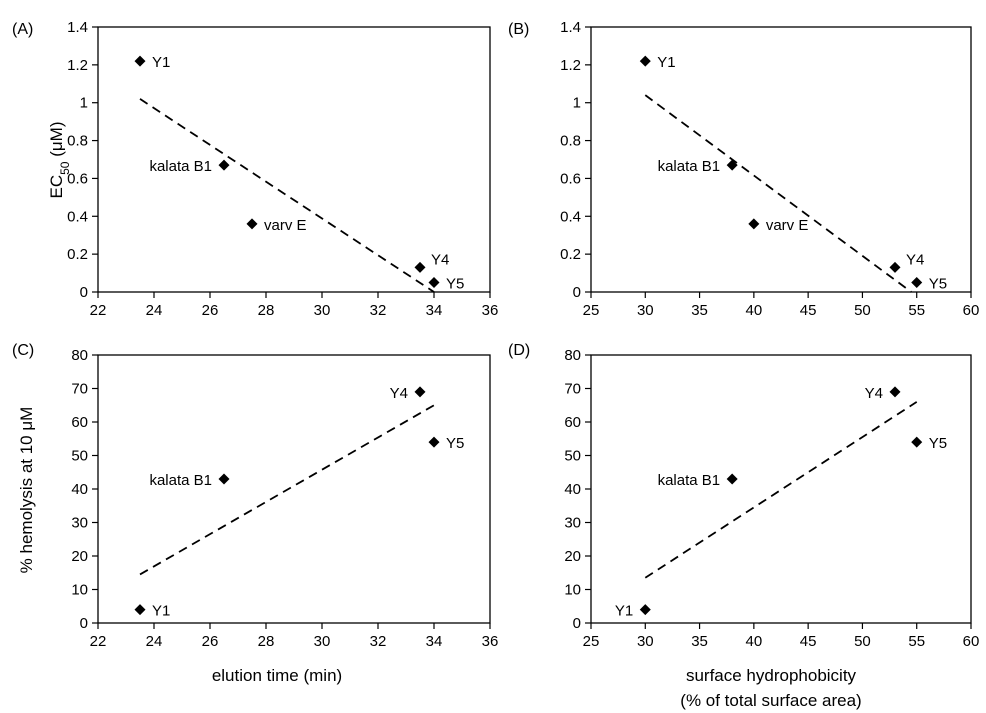  I want to click on panel-letter: (D), so click(519, 350).